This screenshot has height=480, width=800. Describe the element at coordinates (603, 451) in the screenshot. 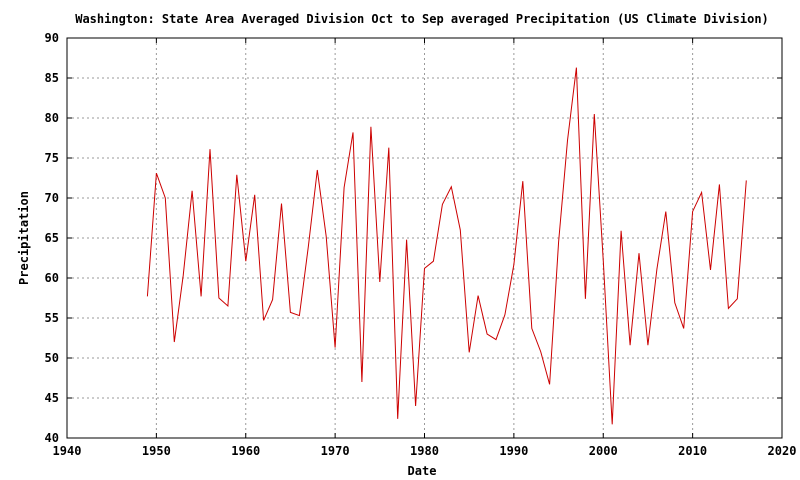

I see `x-tick-label: 2000` at that location.